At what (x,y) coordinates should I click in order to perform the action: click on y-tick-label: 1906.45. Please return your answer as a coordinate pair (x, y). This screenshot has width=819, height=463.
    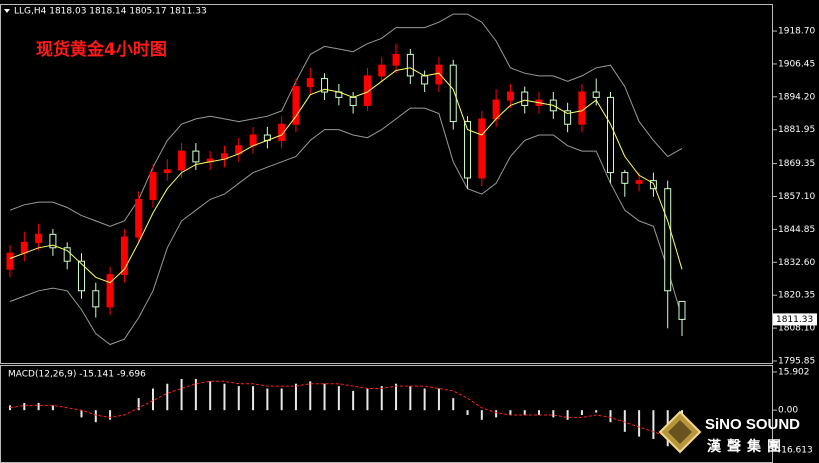
    Looking at the image, I should click on (796, 64).